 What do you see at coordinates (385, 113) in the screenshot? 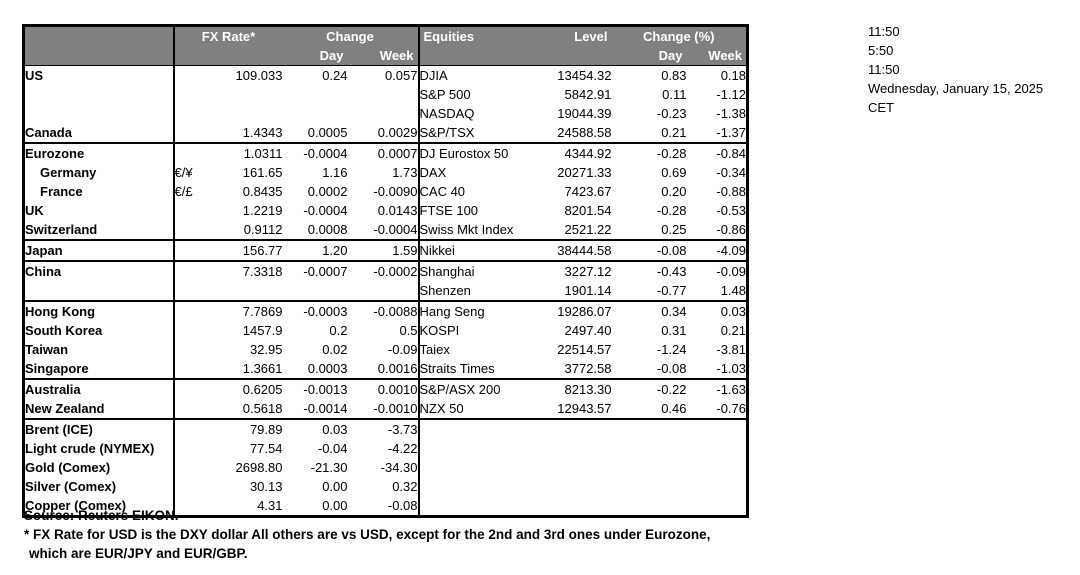
I see `table-row: NASDAQ 19044.39 -0.23 -1.38` at bounding box center [385, 113].